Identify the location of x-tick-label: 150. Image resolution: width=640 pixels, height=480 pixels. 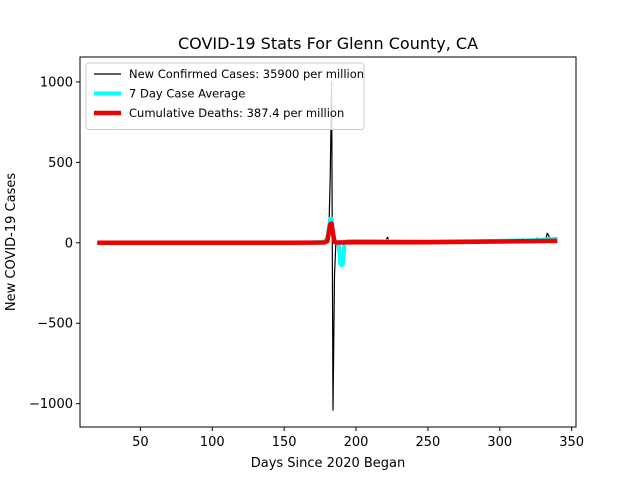
(284, 442).